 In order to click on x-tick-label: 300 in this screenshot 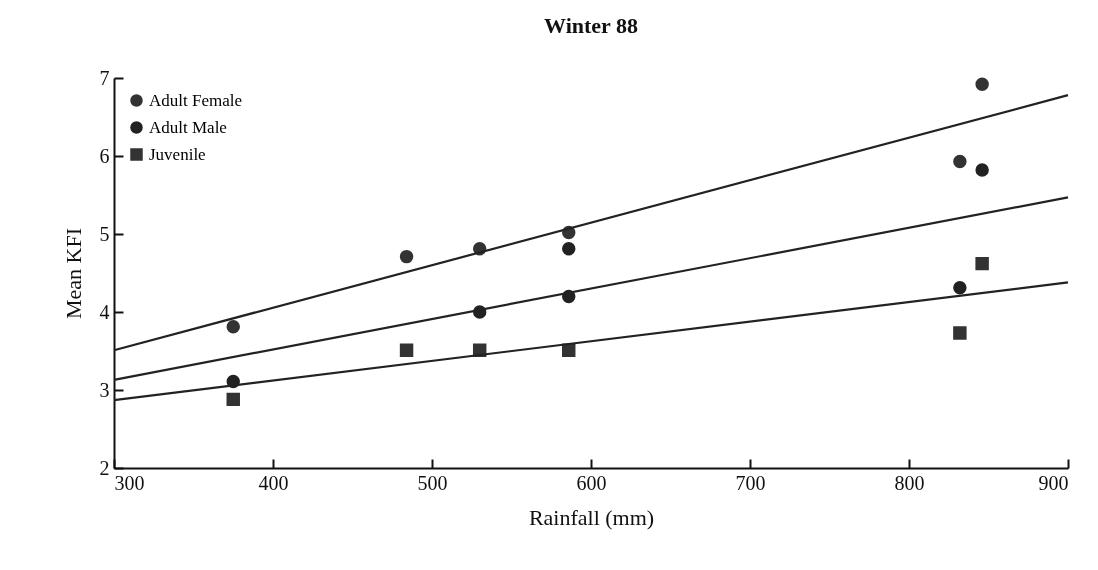, I will do `click(129, 482)`.